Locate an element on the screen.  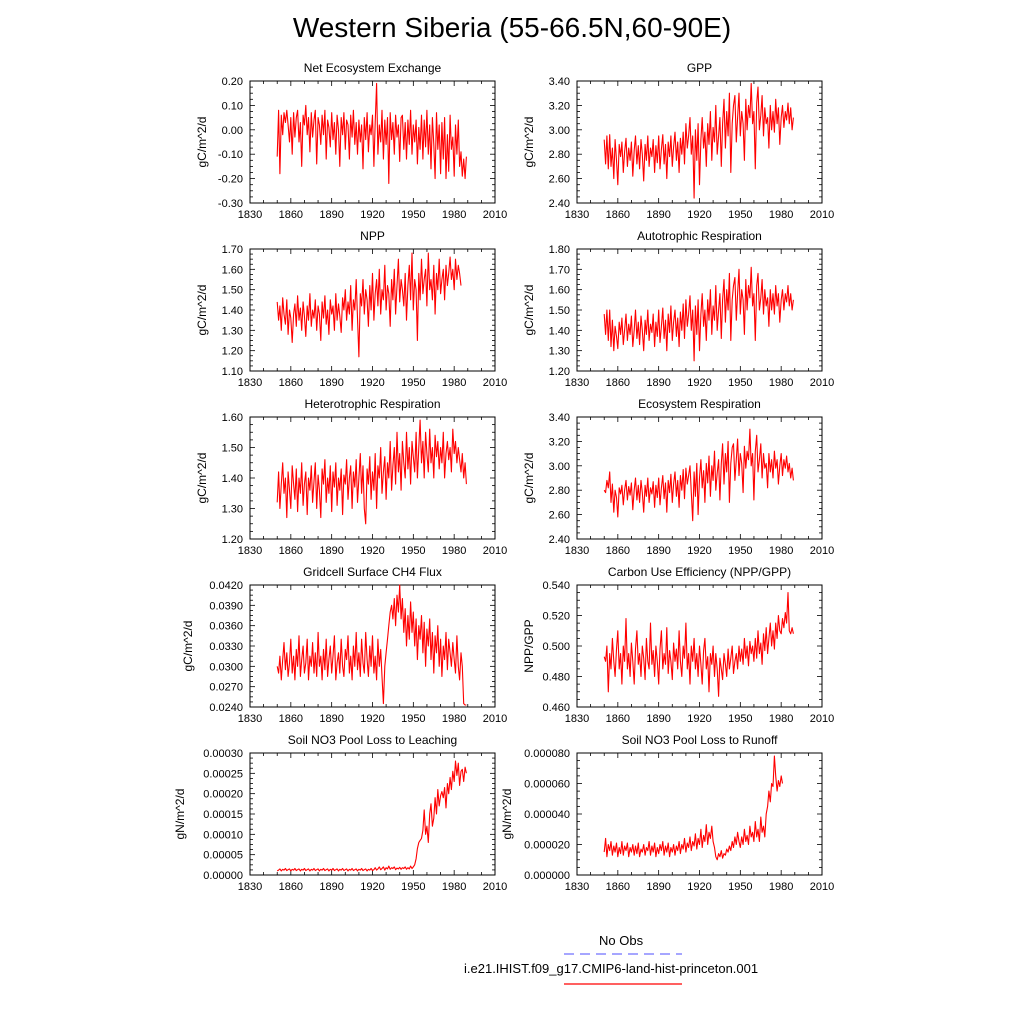
y-tick-label: 0.0360 is located at coordinates (226, 627).